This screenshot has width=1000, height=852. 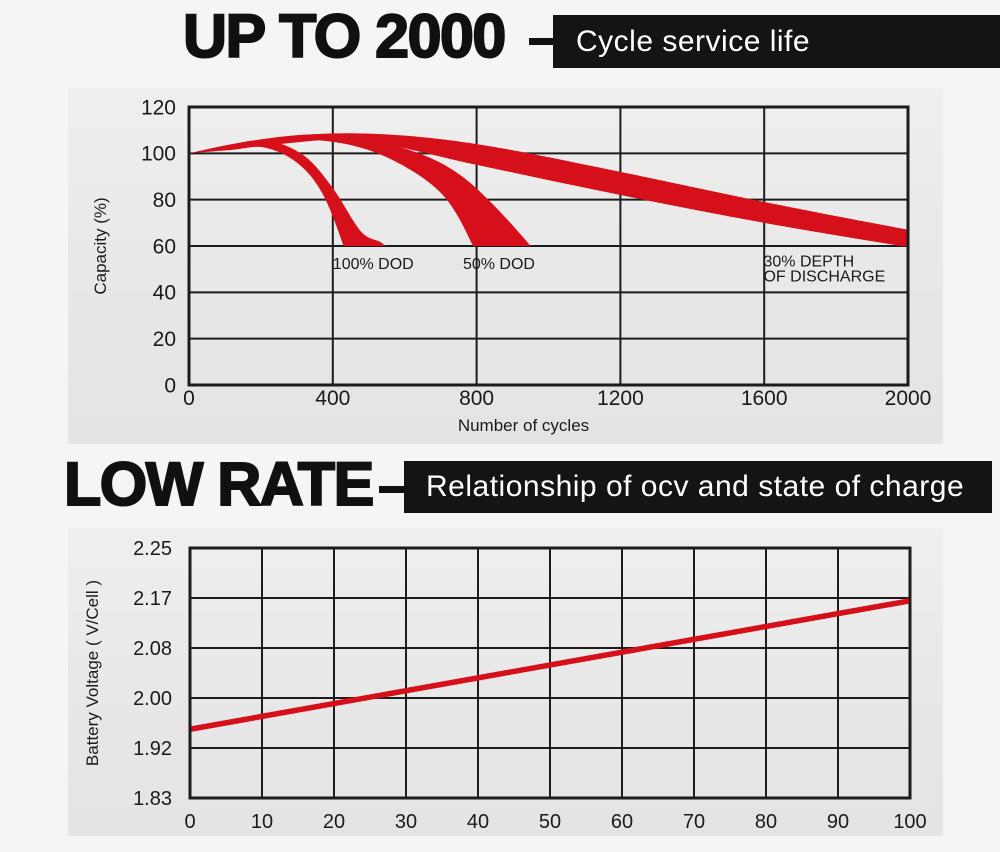 What do you see at coordinates (287, 193) in the screenshot?
I see `band-100-dod` at bounding box center [287, 193].